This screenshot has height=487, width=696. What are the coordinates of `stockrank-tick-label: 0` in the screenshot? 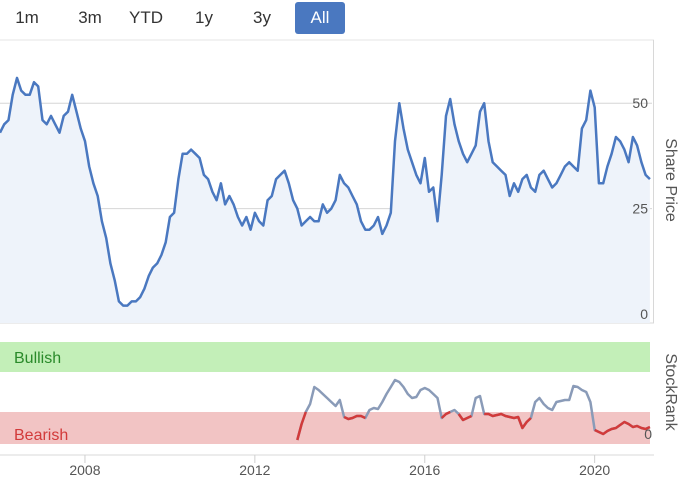 It's located at (648, 434).